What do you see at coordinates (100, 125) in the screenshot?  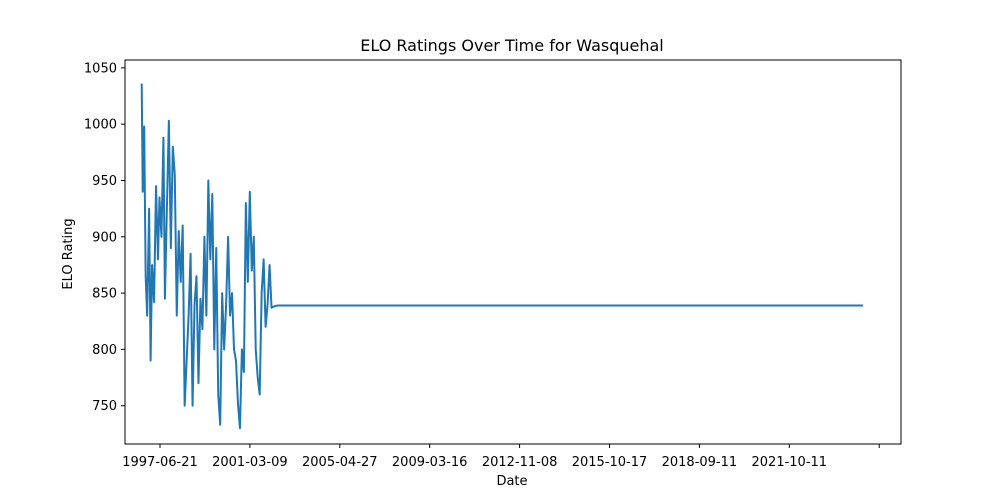 I see `y-tick-label: 1000` at bounding box center [100, 125].